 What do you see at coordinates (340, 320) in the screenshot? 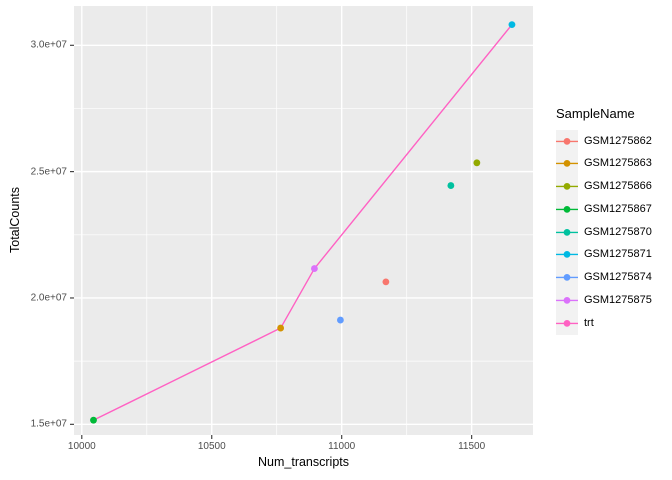
I see `data-point-GSM1275874` at bounding box center [340, 320].